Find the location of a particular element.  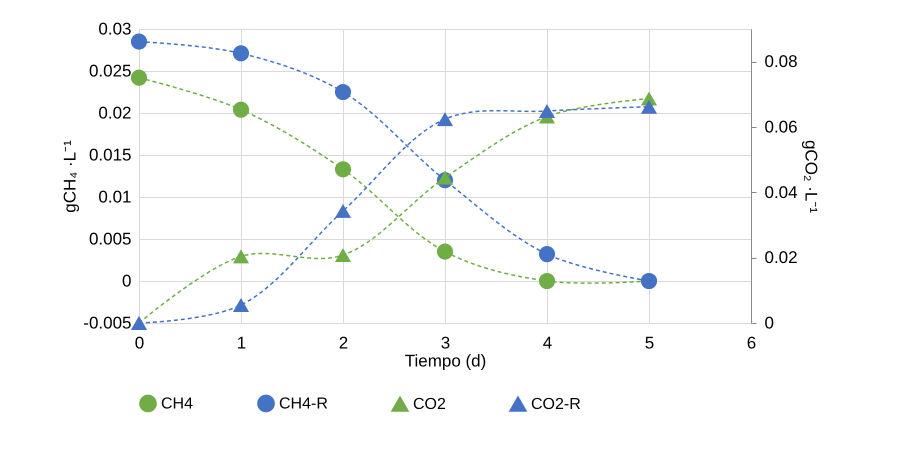

legend-label: CO2 is located at coordinates (429, 405).